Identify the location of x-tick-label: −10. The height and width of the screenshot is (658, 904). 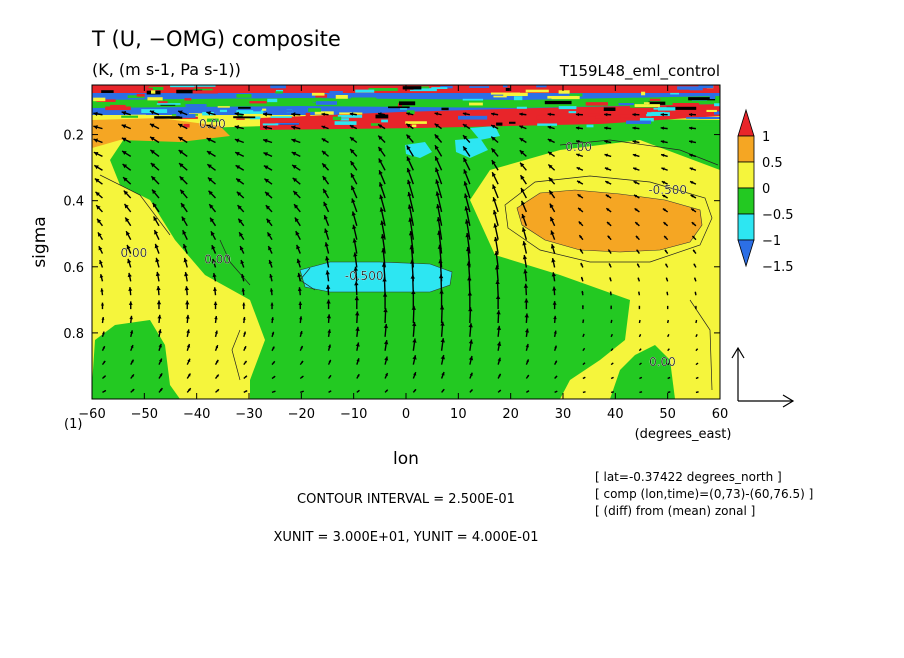
(353, 414).